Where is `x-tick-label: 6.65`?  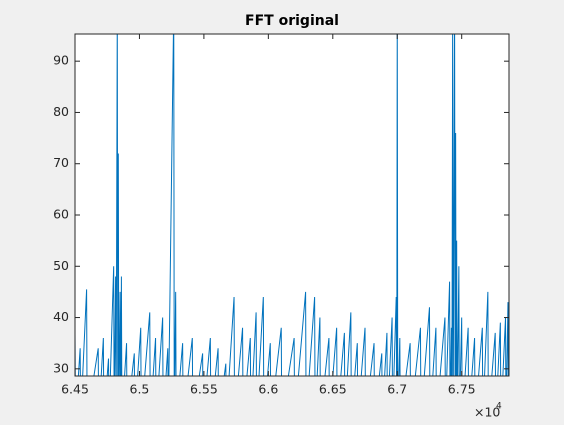 x-tick-label: 6.65 is located at coordinates (333, 389).